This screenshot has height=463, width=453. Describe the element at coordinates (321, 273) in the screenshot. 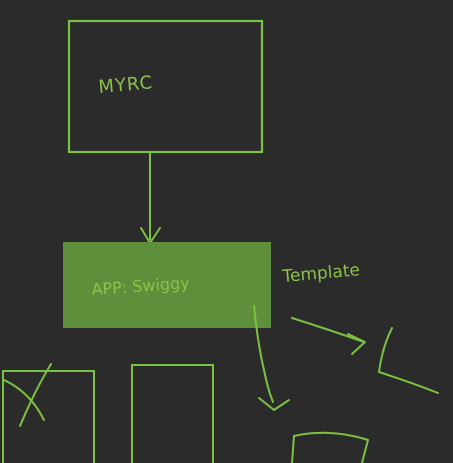

I see `template-label: Template` at that location.